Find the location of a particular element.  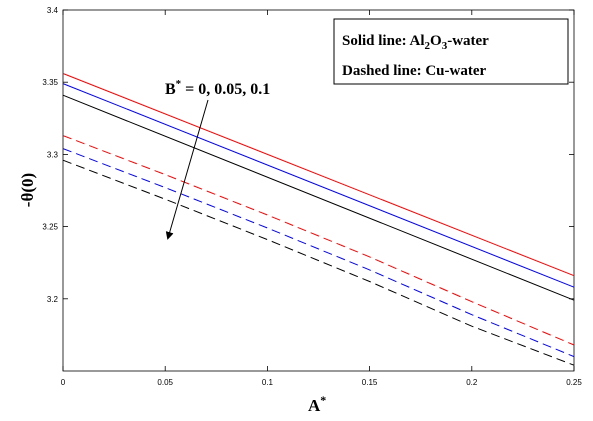

y-tick-label: 3.35 is located at coordinates (50, 82).